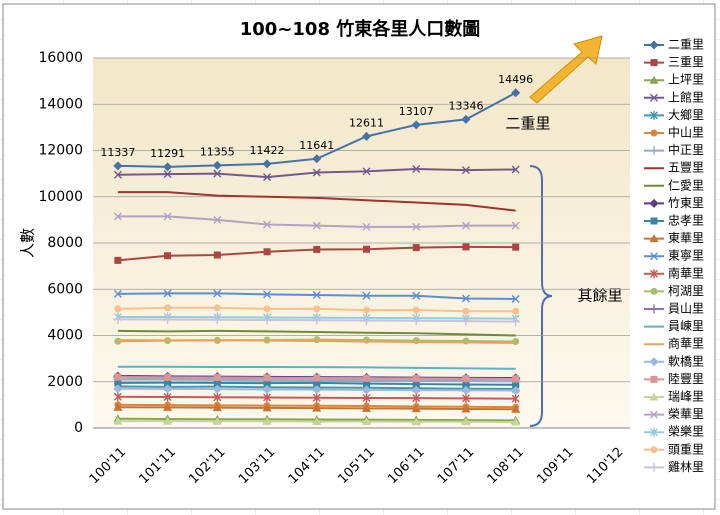  I want to click on brace, so click(541, 296).